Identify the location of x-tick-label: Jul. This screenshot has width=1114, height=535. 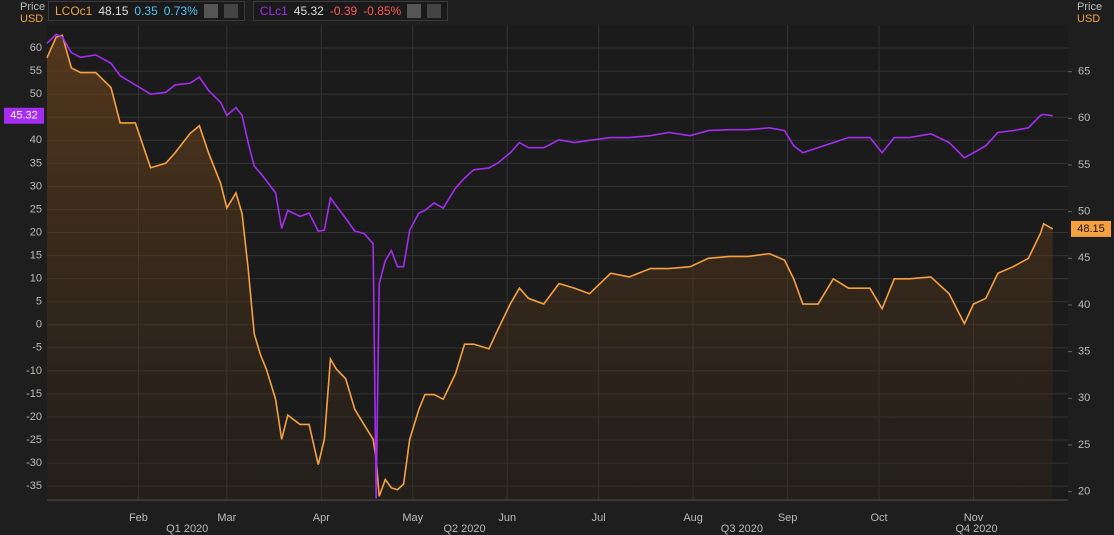
(599, 518).